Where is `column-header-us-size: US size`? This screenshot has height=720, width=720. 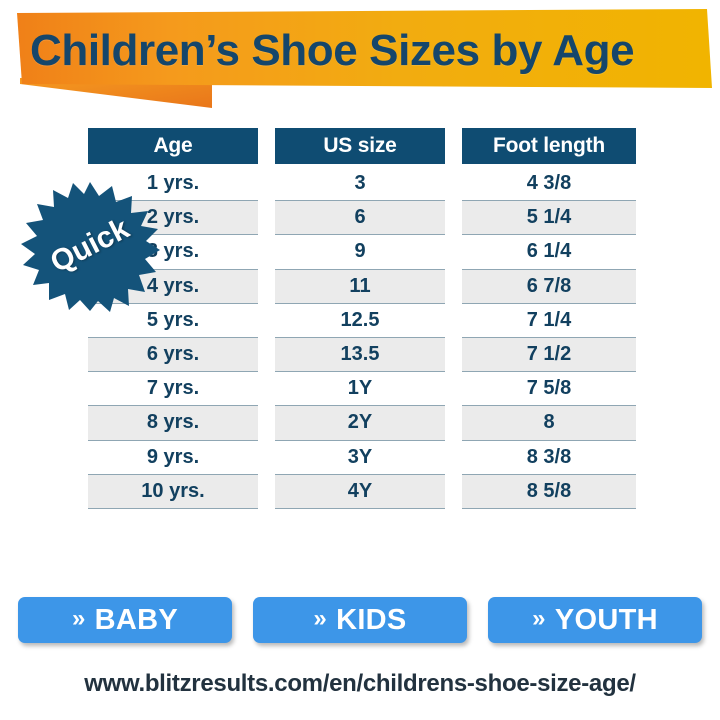
column-header-us-size: US size is located at coordinates (360, 146).